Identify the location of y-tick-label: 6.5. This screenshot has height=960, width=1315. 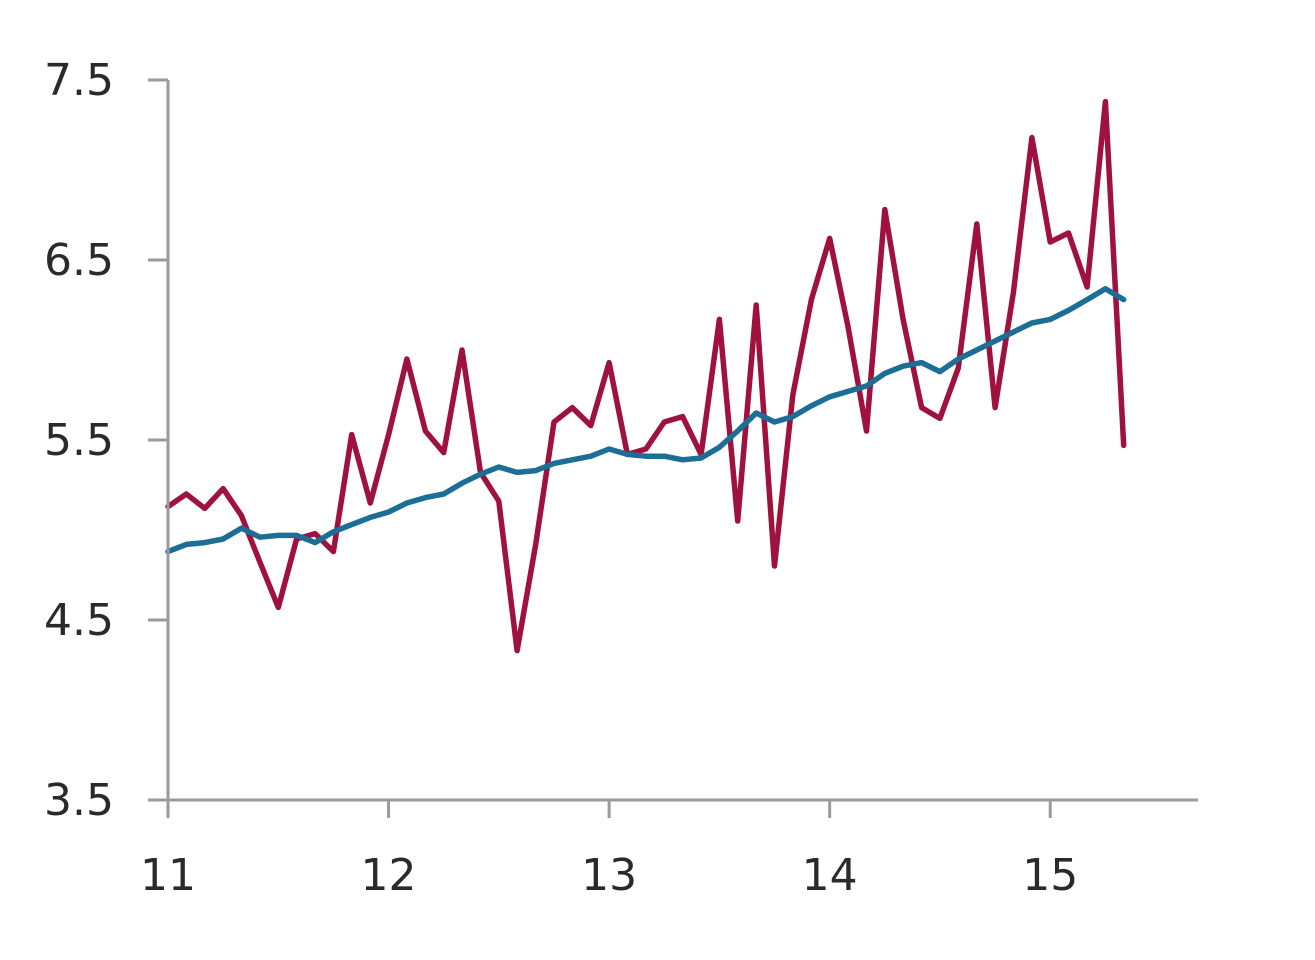
(79, 260).